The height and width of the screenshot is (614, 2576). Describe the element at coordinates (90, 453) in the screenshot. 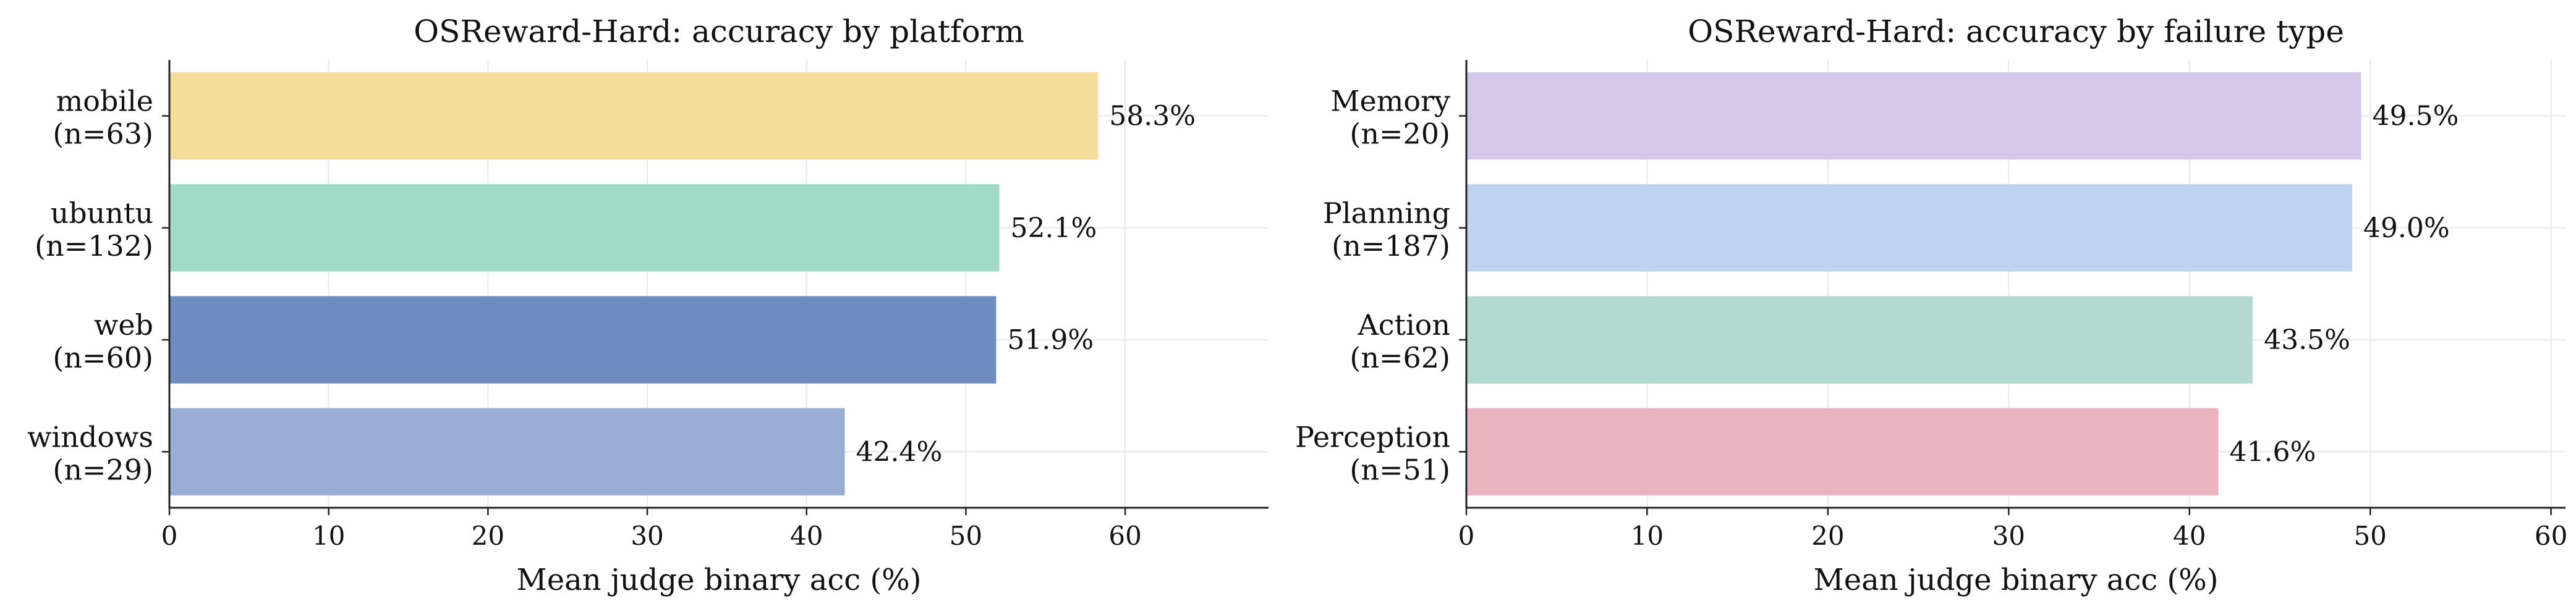

I see `category-label: windows (n=29)` at that location.